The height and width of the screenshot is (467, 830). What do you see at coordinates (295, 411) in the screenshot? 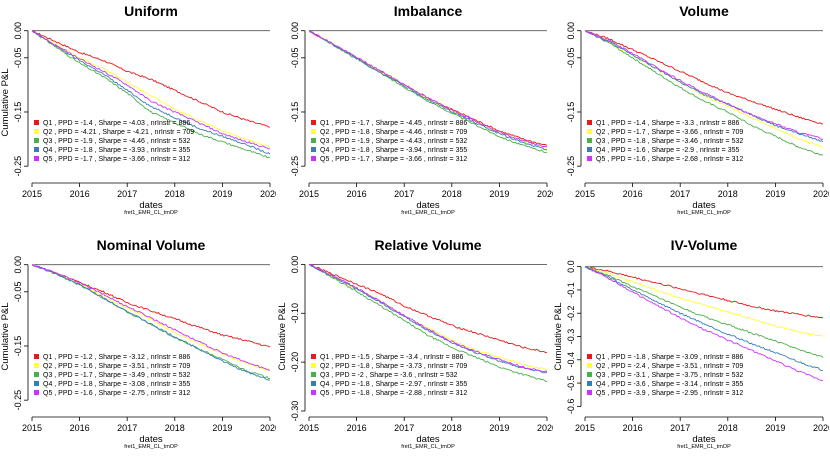
I see `y-tick-label: -0.30` at bounding box center [295, 411].